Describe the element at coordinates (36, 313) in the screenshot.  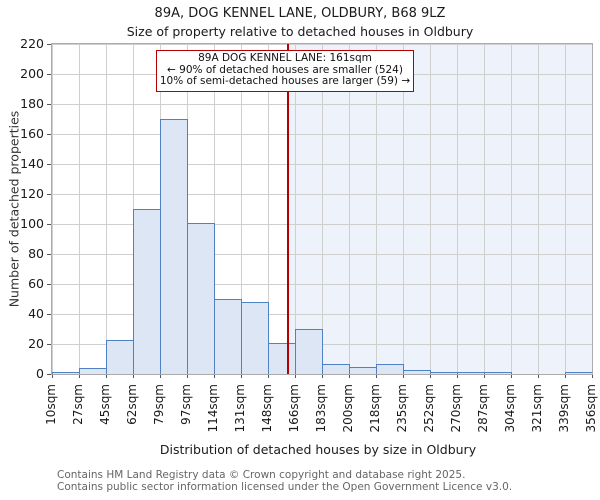
I see `y-tick-label: 40` at that location.